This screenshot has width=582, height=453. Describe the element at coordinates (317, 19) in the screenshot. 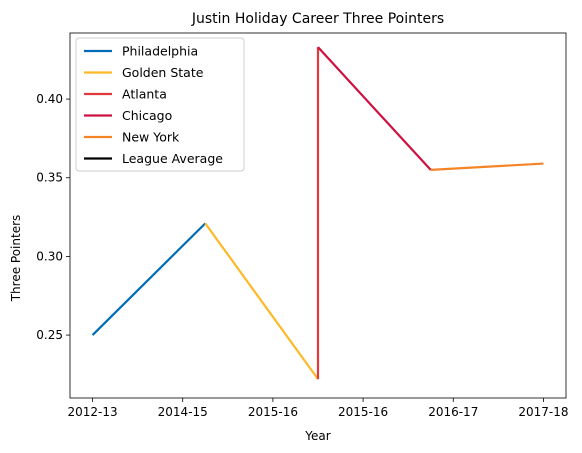

I see `chart-title: Justin Holiday Career Three Pointers` at that location.